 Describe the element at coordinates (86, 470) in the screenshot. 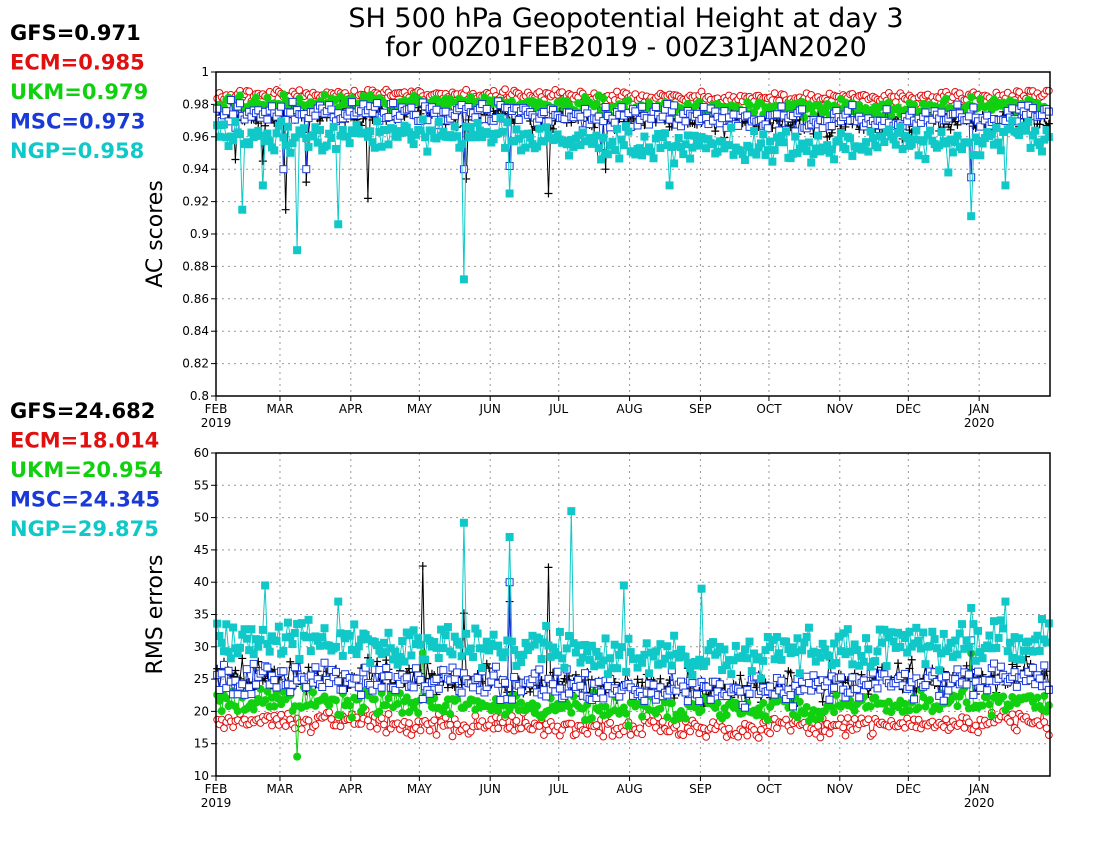

I see `score-label-ukm: UKM=20.954` at that location.